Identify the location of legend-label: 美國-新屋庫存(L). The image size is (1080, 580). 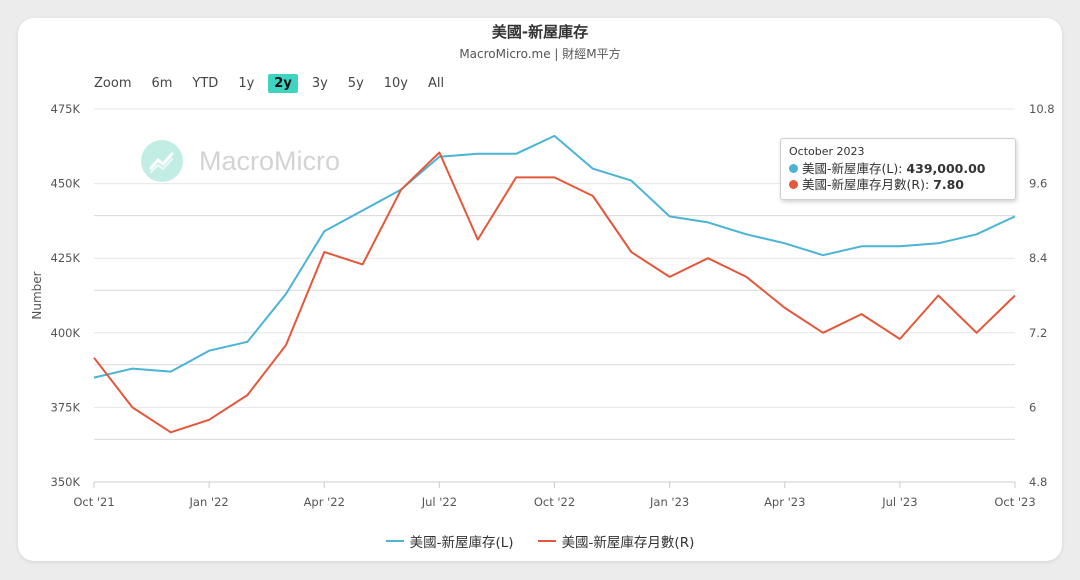
(461, 543).